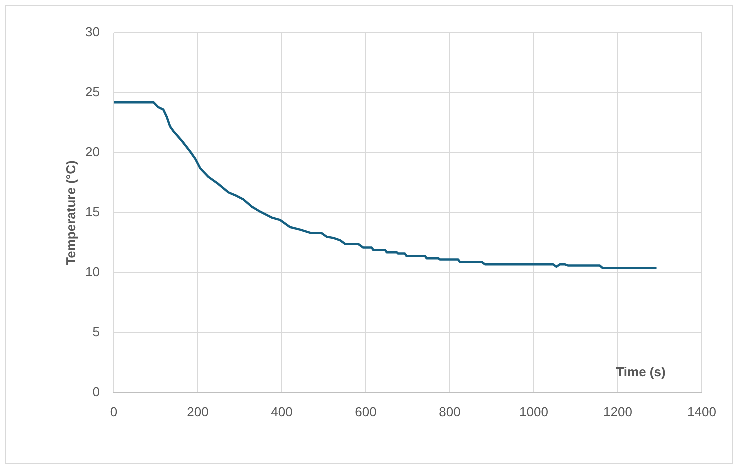 Image resolution: width=737 pixels, height=469 pixels. Describe the element at coordinates (618, 412) in the screenshot. I see `x-tick-label: 1200` at that location.